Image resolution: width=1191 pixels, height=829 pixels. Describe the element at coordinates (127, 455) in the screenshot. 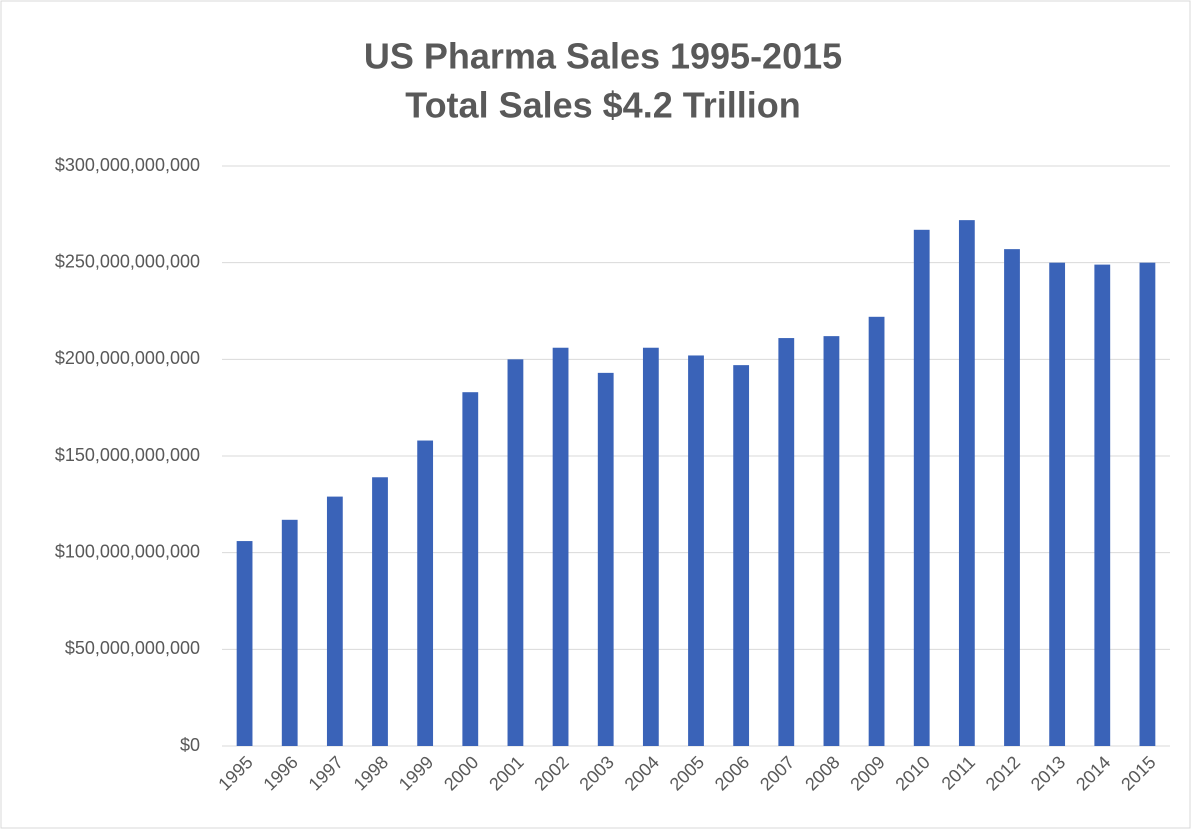

I see `y-tick-label: $150,000,000,000` at that location.